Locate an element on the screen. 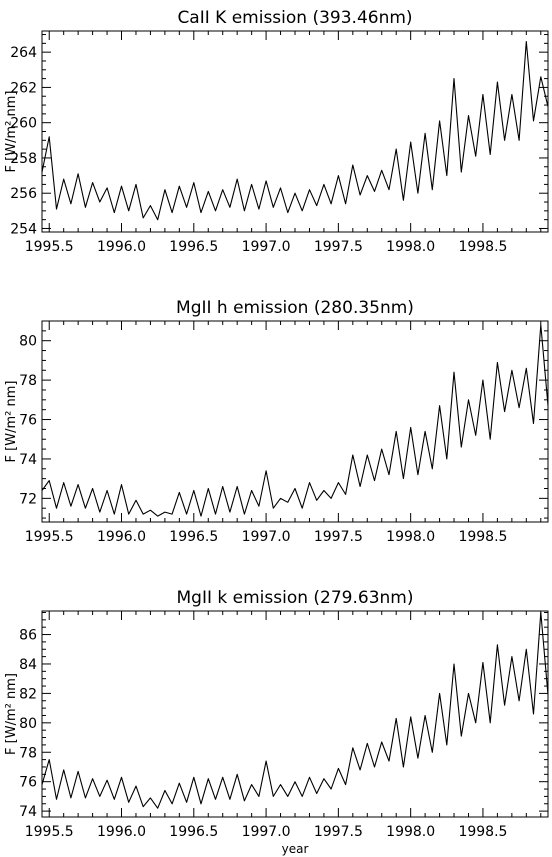 Image resolution: width=552 pixels, height=857 pixels. y-tick-label: 84 is located at coordinates (28, 665).